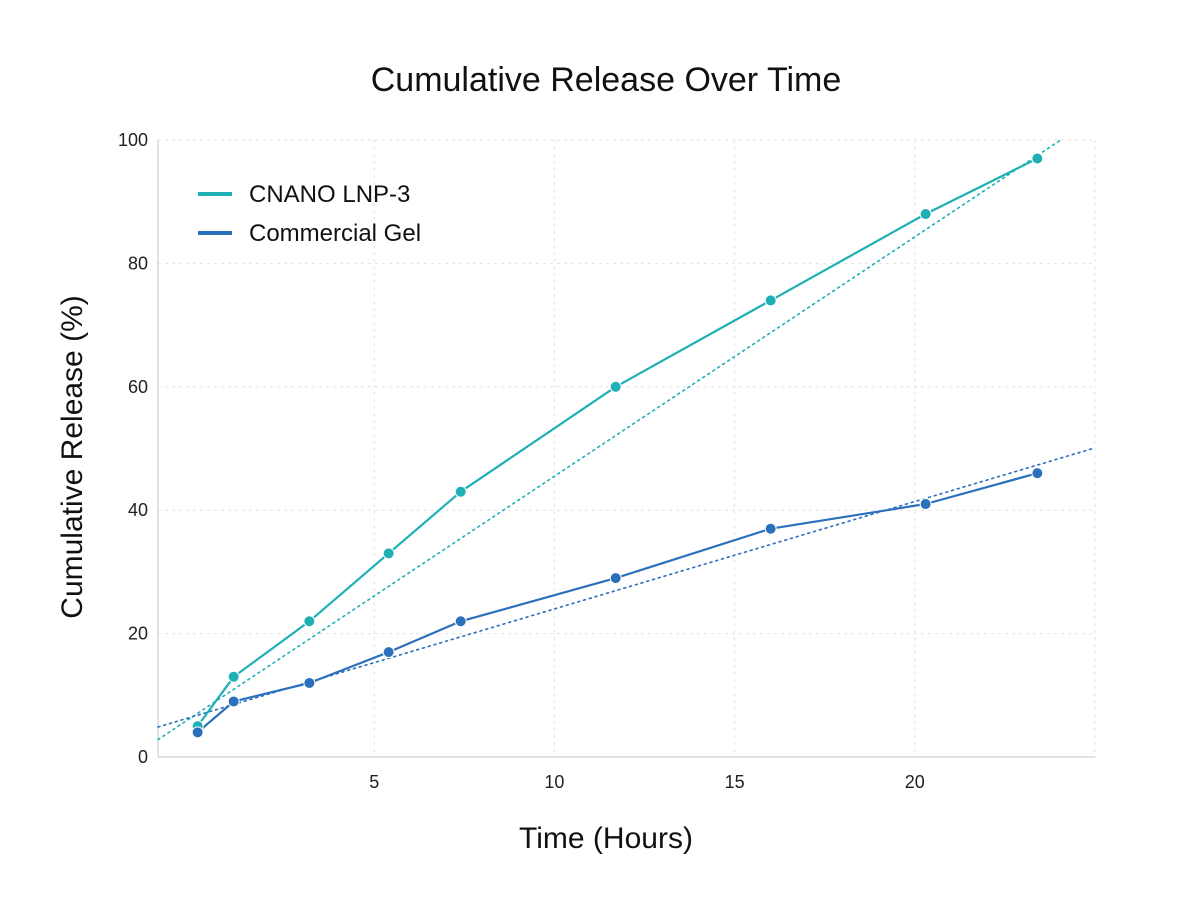  Describe the element at coordinates (606, 80) in the screenshot. I see `chart-title: Cumulative Release Over Time` at that location.